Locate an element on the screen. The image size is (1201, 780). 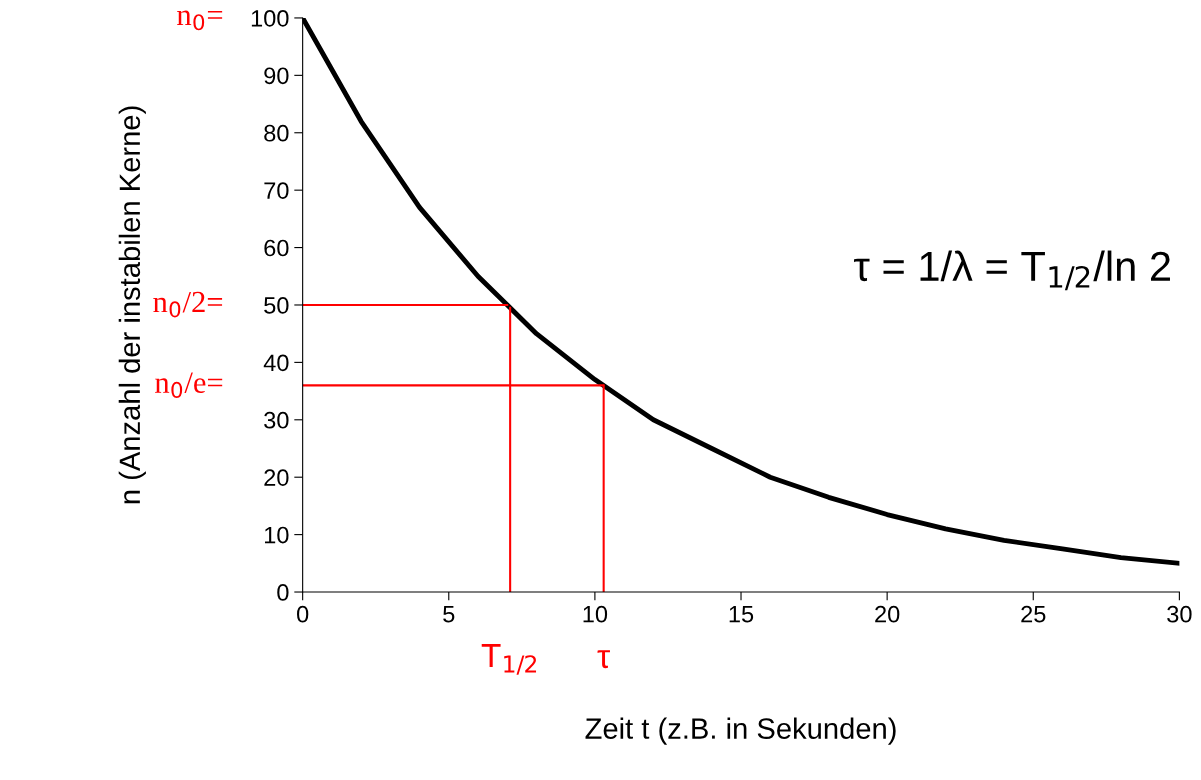
y-tick-label: 100 is located at coordinates (270, 18).